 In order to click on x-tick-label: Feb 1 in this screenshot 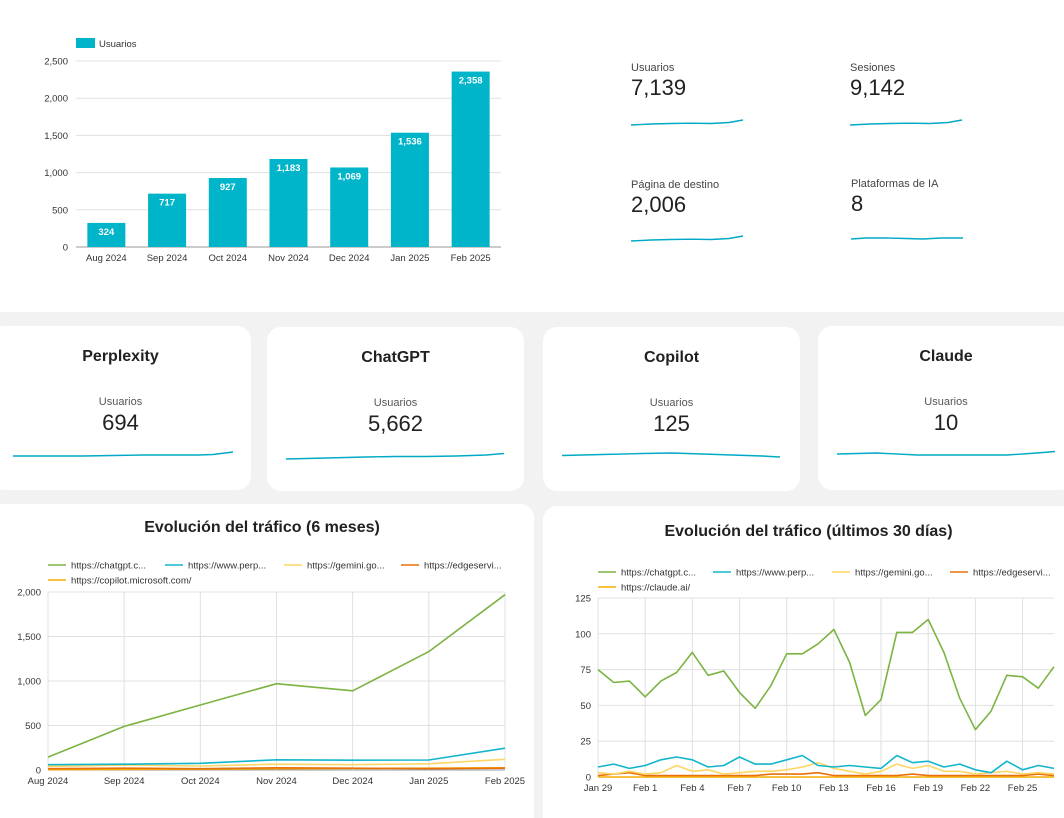, I will do `click(645, 788)`.